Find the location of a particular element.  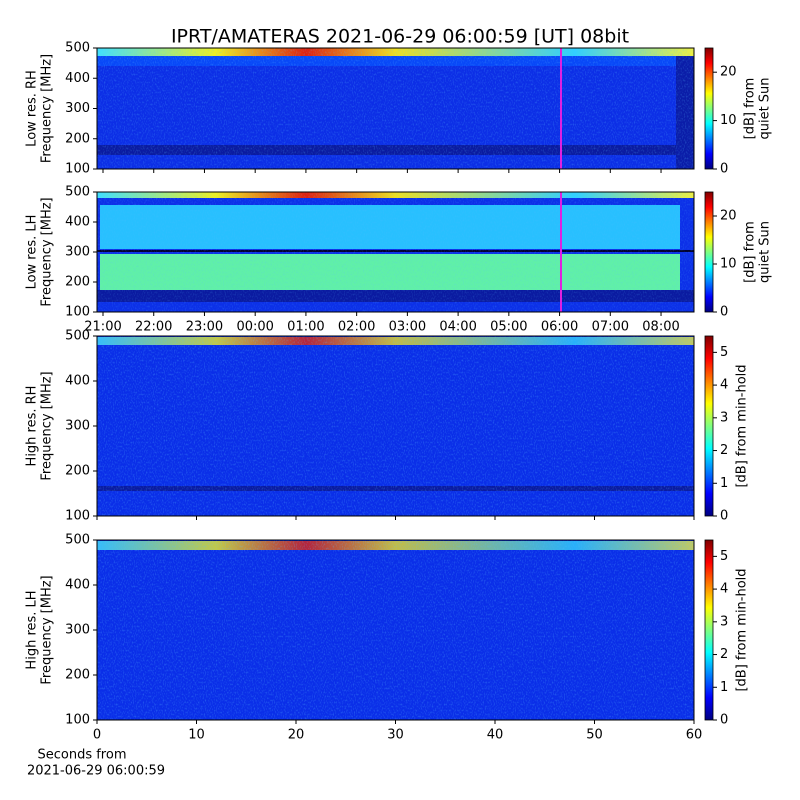

x-tick-label: 04:00 is located at coordinates (457, 327).